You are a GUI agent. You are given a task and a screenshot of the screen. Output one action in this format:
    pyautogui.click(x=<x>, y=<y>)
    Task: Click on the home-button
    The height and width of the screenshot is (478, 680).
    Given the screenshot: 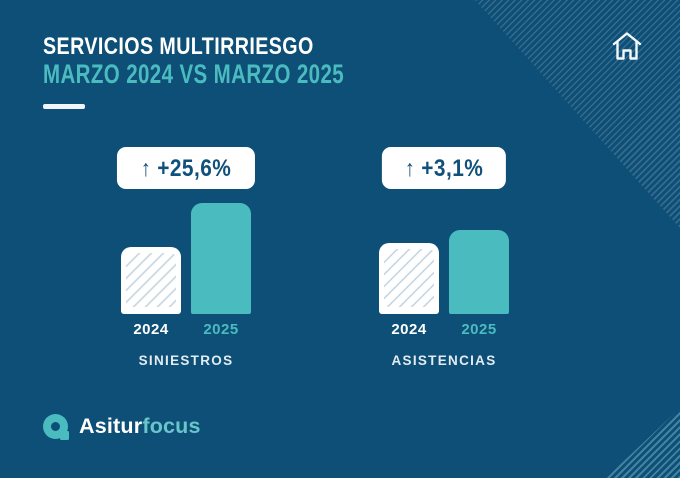 What is the action you would take?
    pyautogui.click(x=627, y=46)
    